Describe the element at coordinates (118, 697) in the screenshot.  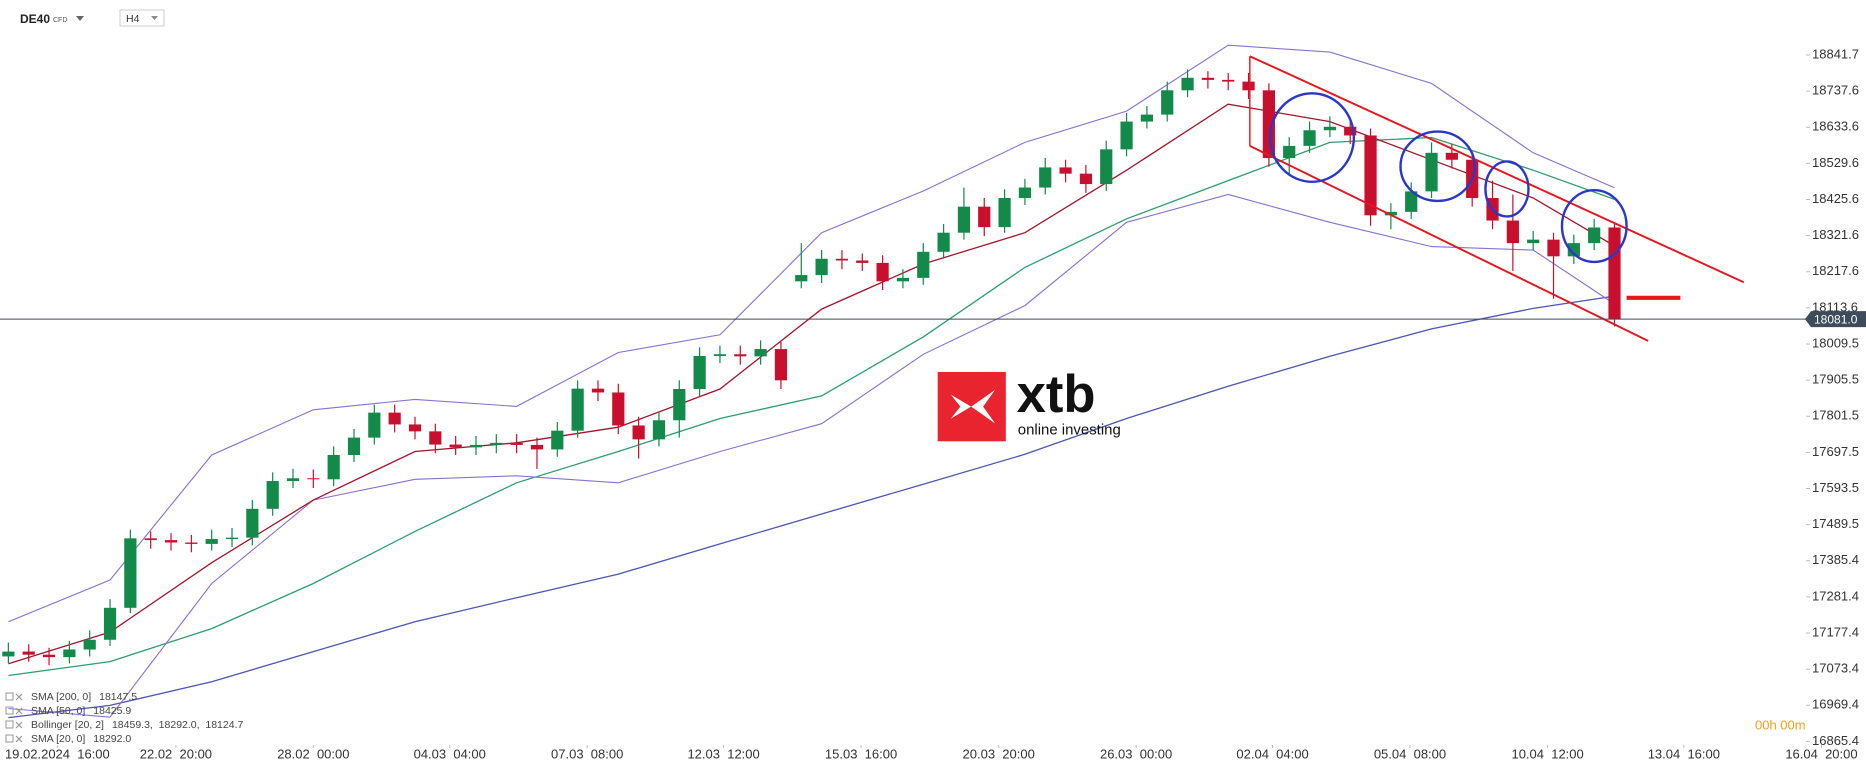
I see `legend-value: 18147.5` at that location.